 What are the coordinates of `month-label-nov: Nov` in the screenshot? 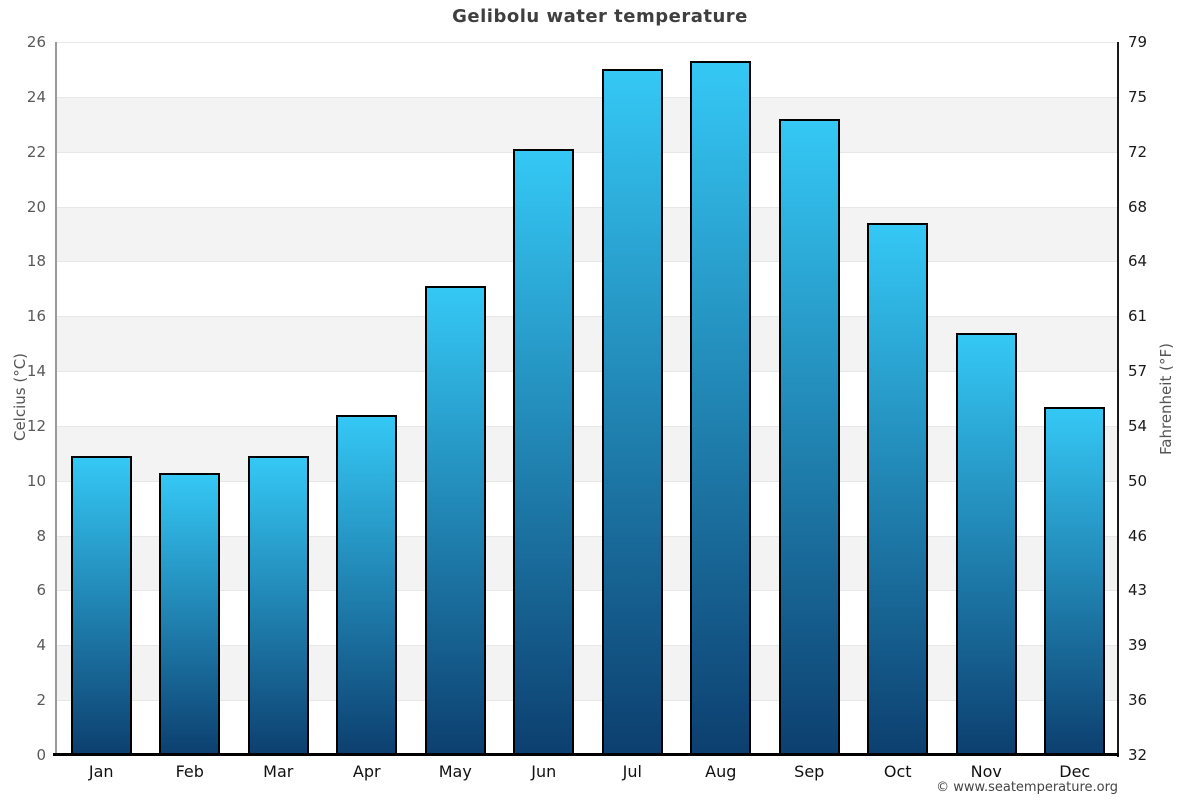 It's located at (986, 771).